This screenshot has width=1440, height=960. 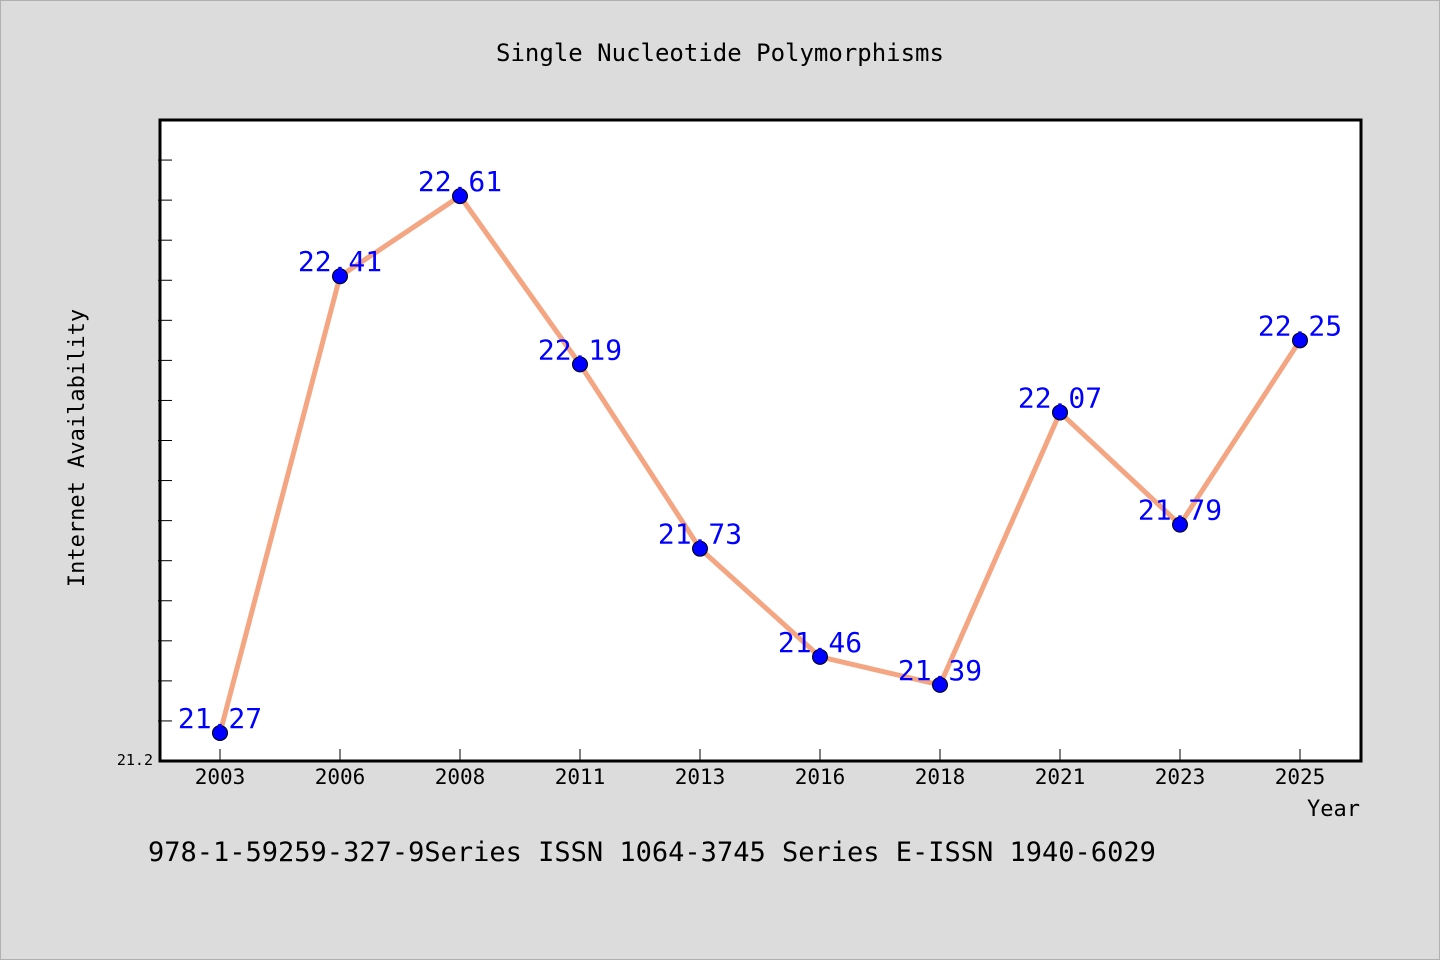 What do you see at coordinates (700, 534) in the screenshot?
I see `data-label: 21.73` at bounding box center [700, 534].